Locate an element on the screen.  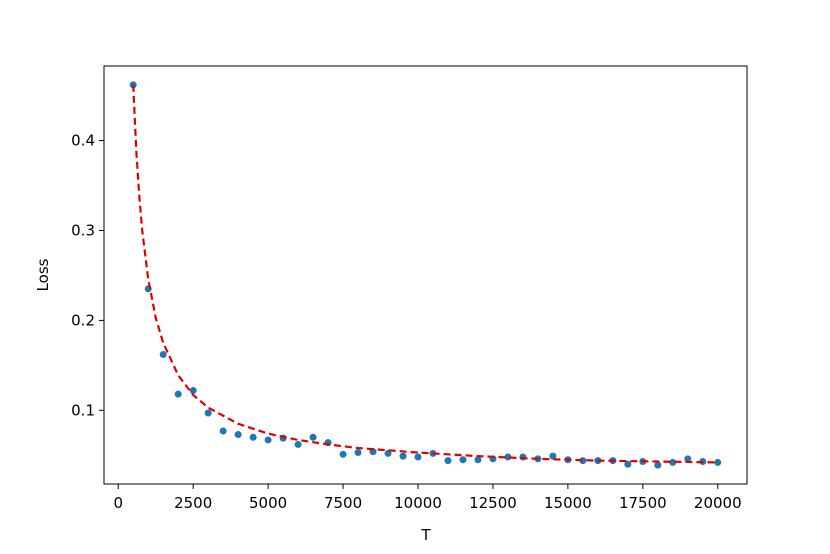
y-tick-label: 0.3 is located at coordinates (83, 231).